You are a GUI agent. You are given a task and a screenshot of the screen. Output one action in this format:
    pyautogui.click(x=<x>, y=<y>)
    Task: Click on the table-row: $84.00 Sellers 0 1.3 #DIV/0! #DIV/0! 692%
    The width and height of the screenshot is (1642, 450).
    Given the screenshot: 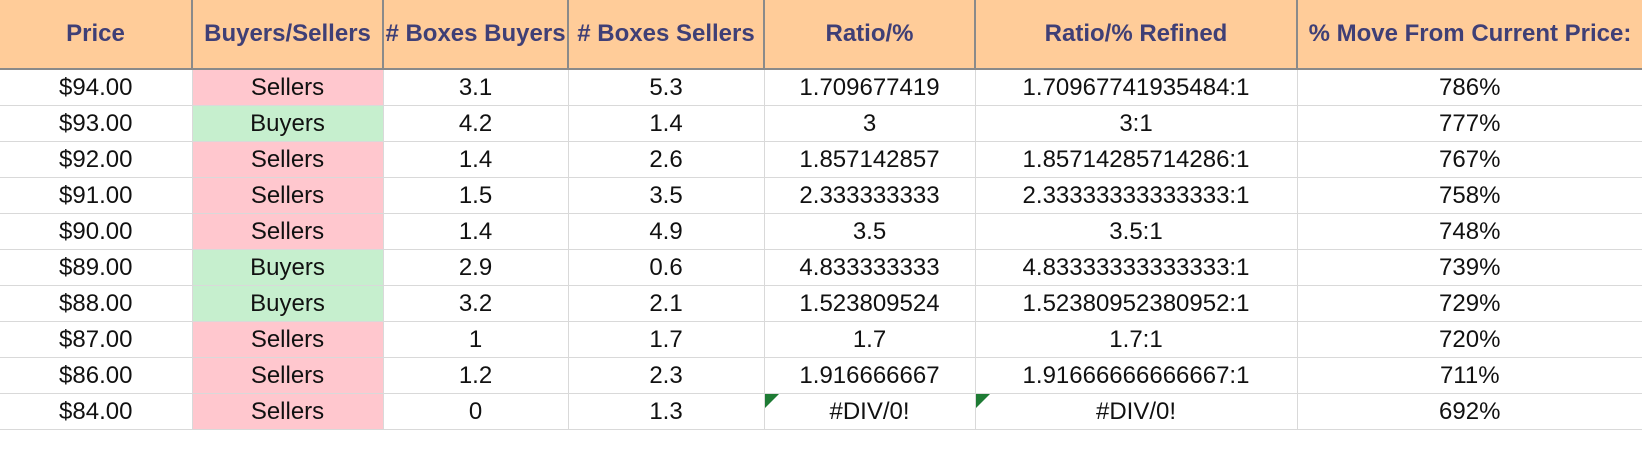 What is the action you would take?
    pyautogui.click(x=821, y=411)
    